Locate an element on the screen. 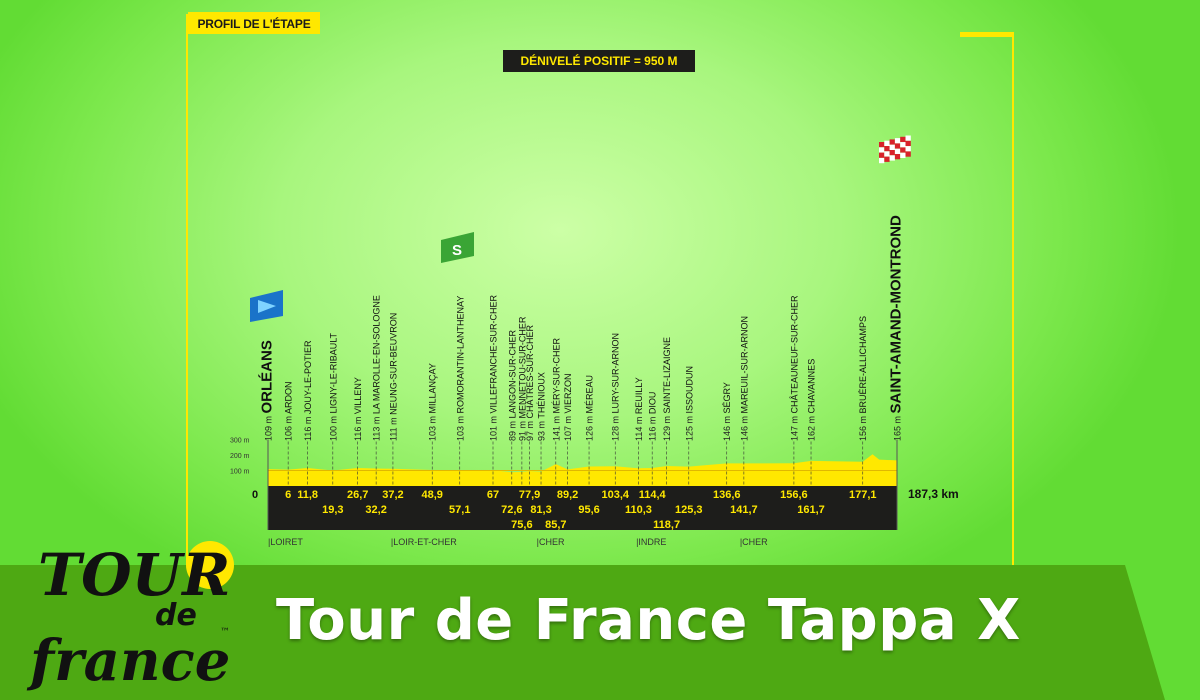 This screenshot has height=700, width=1200. svg-text: S is located at coordinates (457, 250).